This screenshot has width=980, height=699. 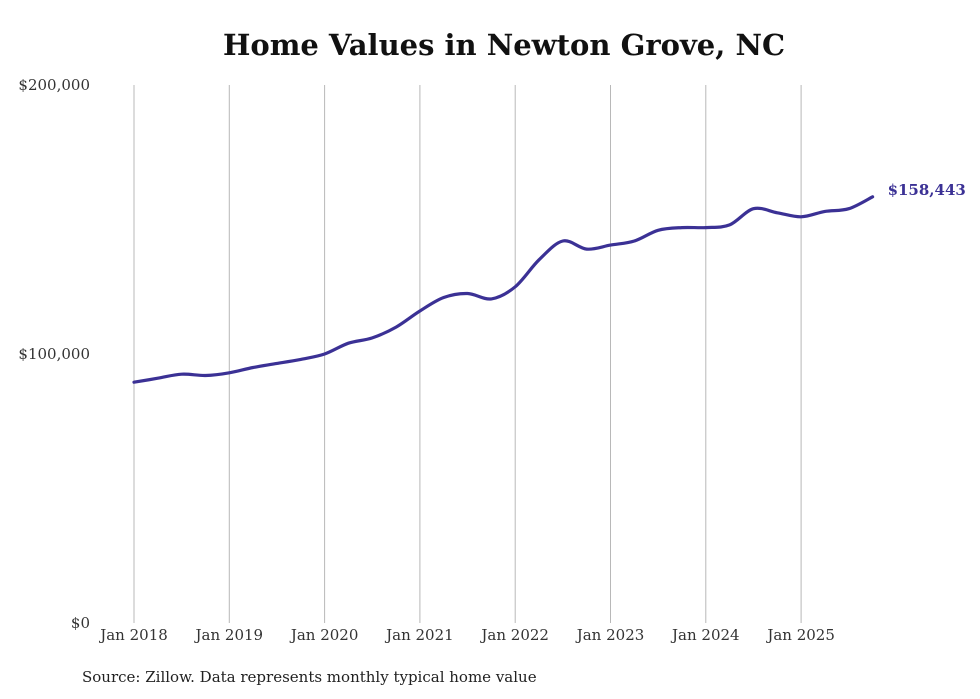 I want to click on x-tick-label: Jan 2019, so click(x=229, y=635).